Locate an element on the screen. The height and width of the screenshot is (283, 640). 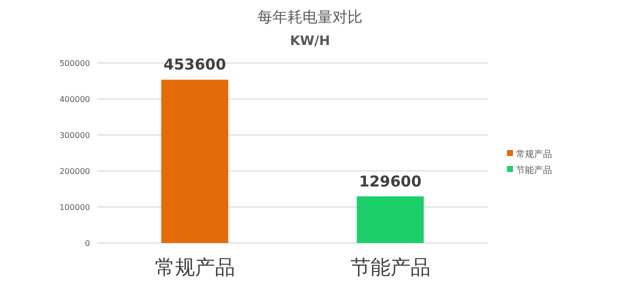
y-tick-label: 300000 is located at coordinates (74, 135).